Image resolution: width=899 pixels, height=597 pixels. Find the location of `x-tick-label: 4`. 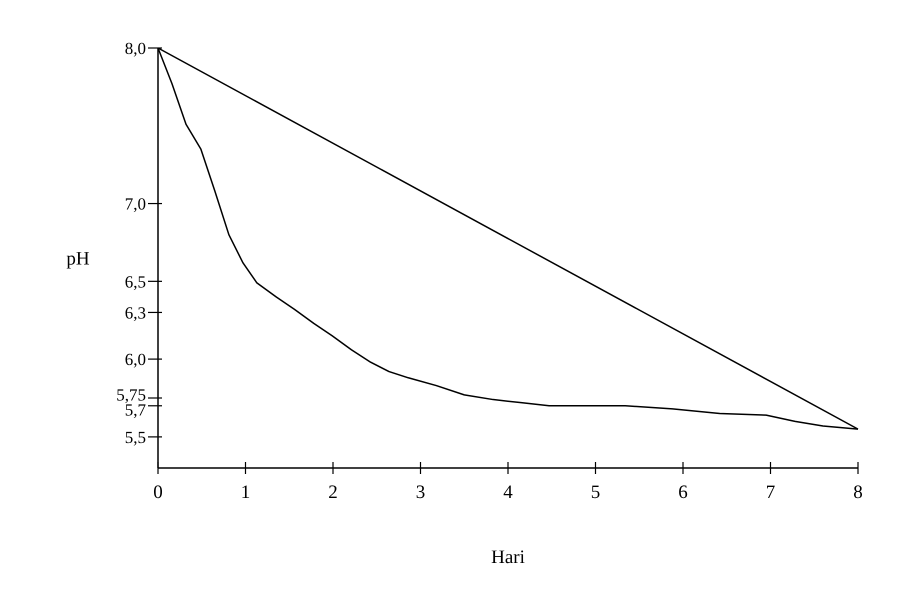

x-tick-label: 4 is located at coordinates (508, 492).